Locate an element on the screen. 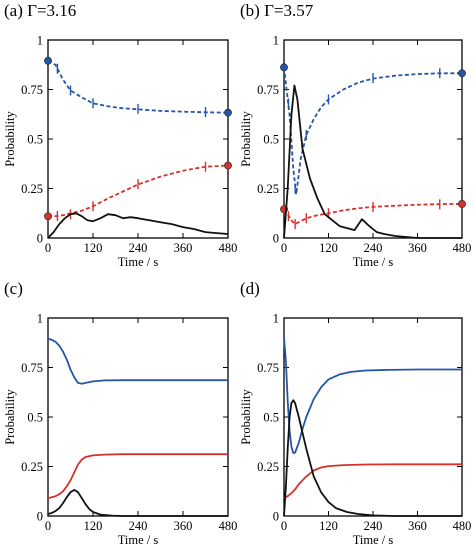 The image size is (474, 550). panel-title: (d) is located at coordinates (250, 288).